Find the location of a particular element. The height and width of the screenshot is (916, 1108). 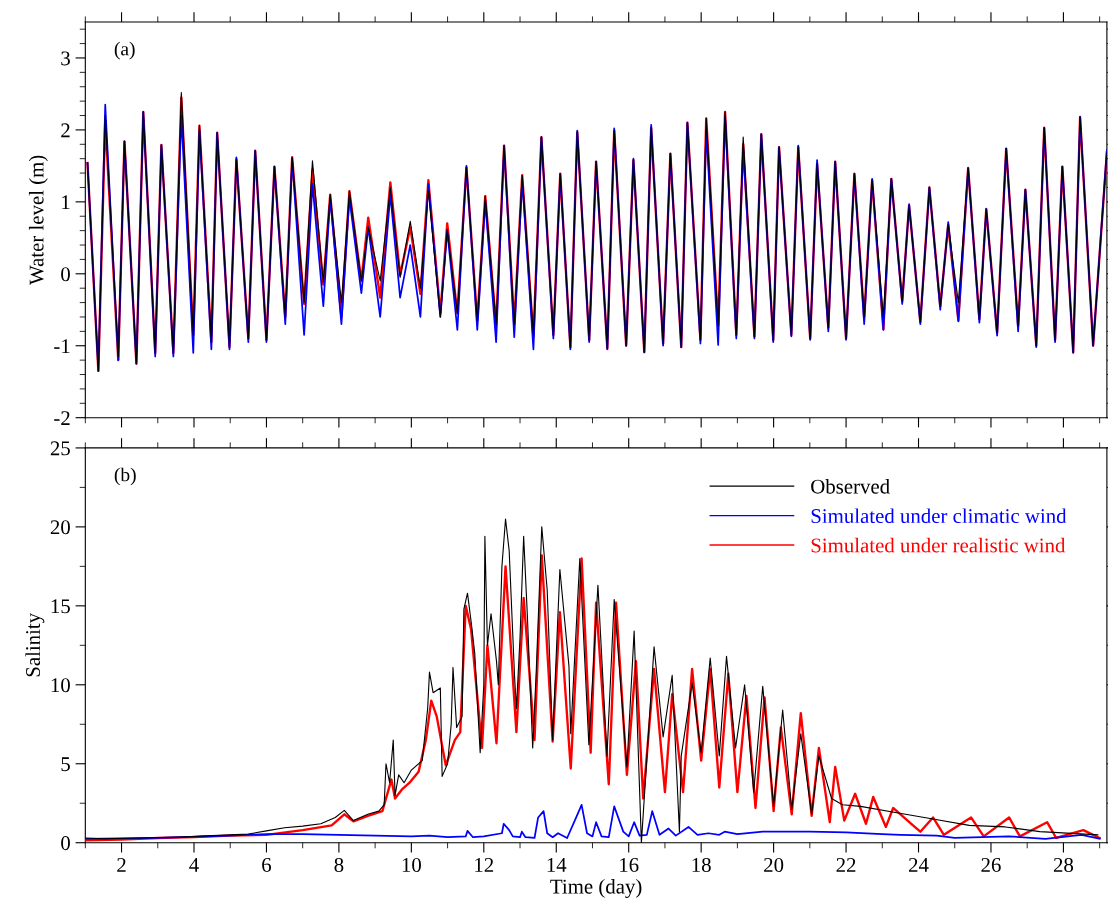

y-tick-label: 25 is located at coordinates (60, 448).